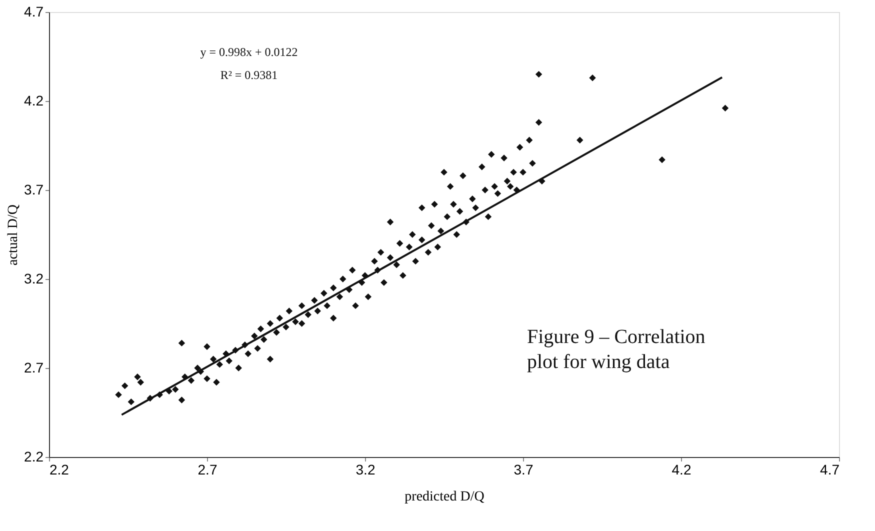 The height and width of the screenshot is (531, 875). I want to click on y-tick-label: 3.7, so click(34, 190).